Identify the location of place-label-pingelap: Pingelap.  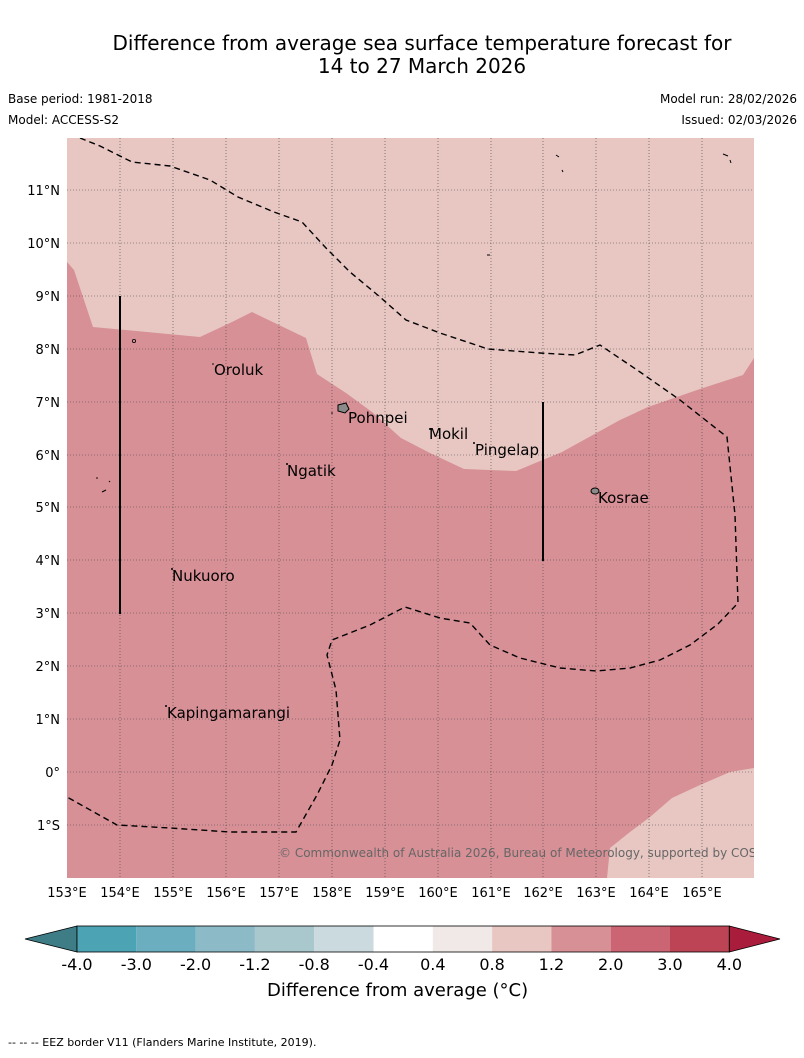
(507, 450).